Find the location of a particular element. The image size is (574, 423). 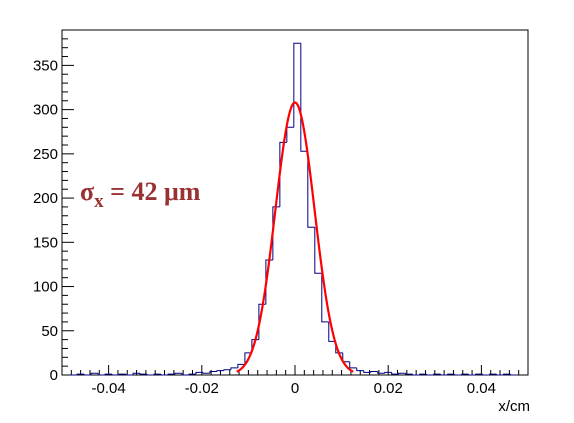

x-tick-label: -0.04 is located at coordinates (108, 388).